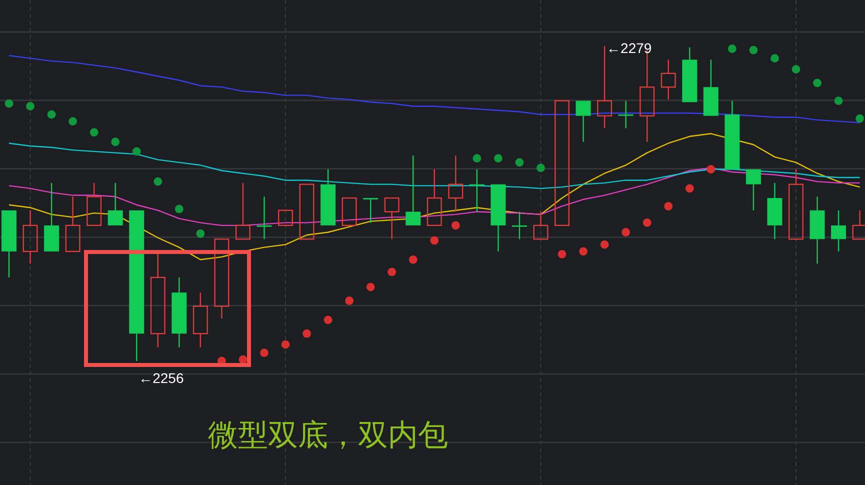 Image resolution: width=865 pixels, height=485 pixels. What do you see at coordinates (328, 435) in the screenshot?
I see `text: 微型双底，双内包` at bounding box center [328, 435].